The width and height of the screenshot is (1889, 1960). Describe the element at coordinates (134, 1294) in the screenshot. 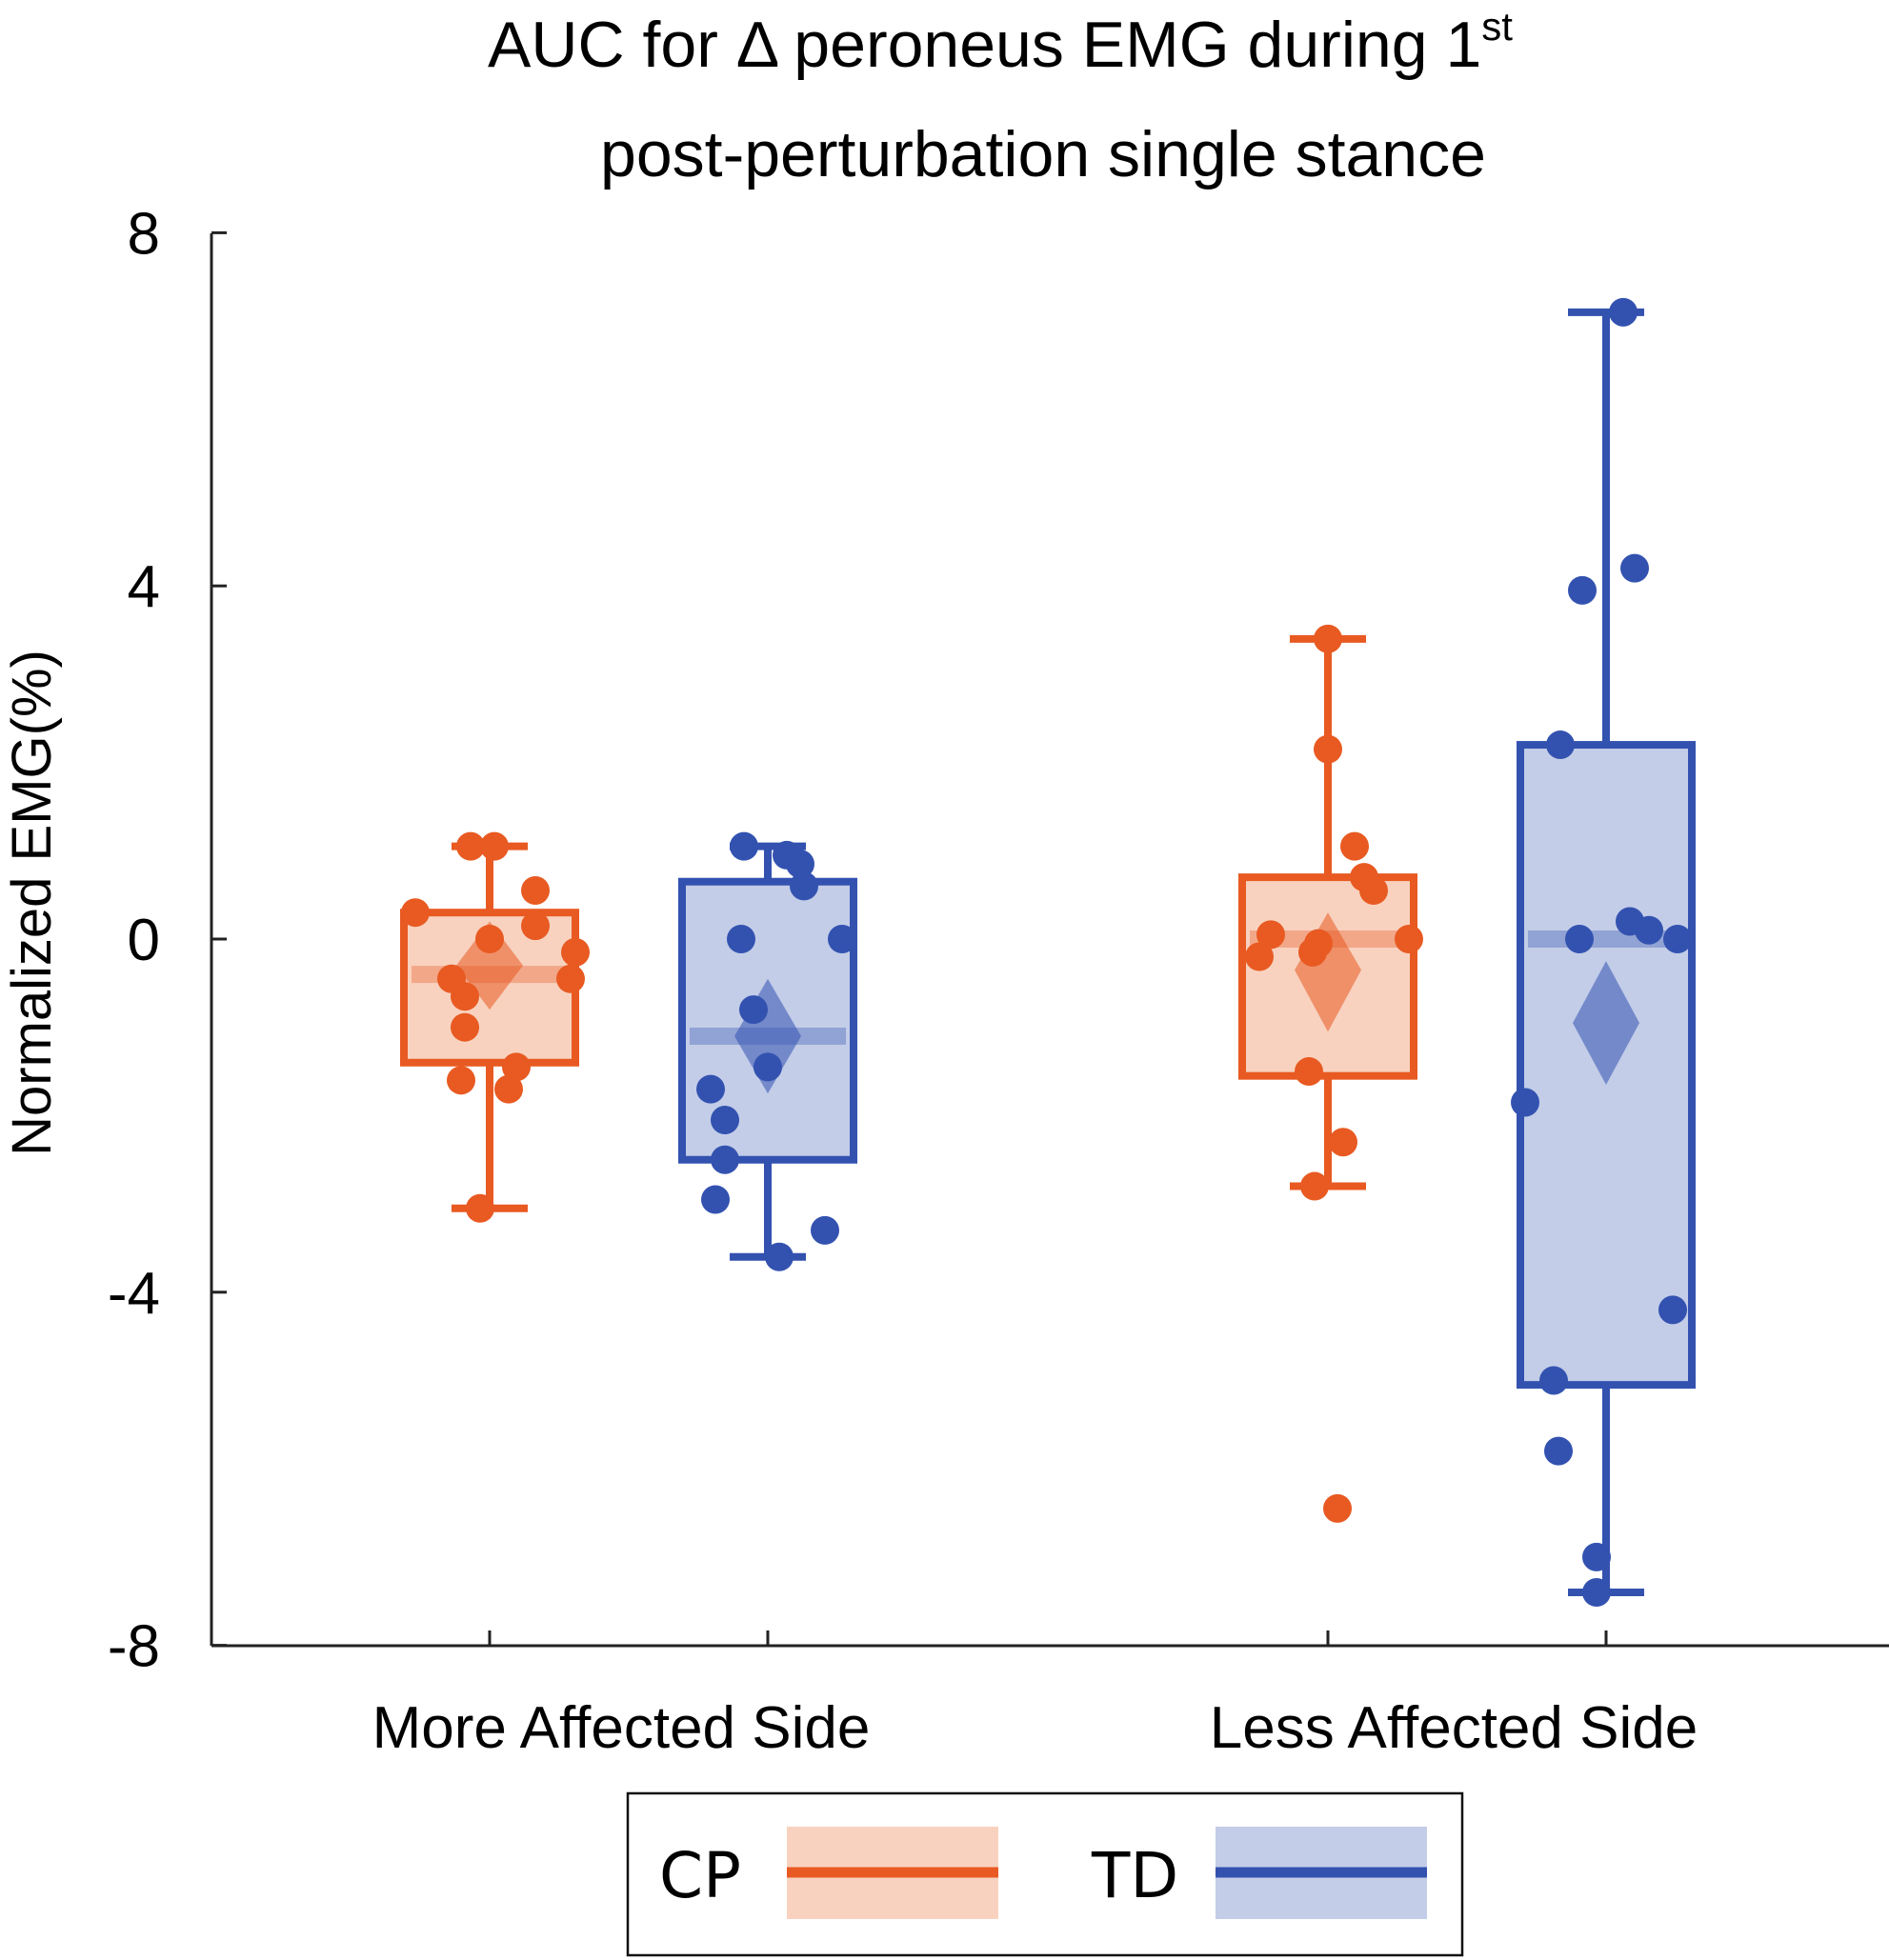

I see `y-tick-label: -4` at that location.